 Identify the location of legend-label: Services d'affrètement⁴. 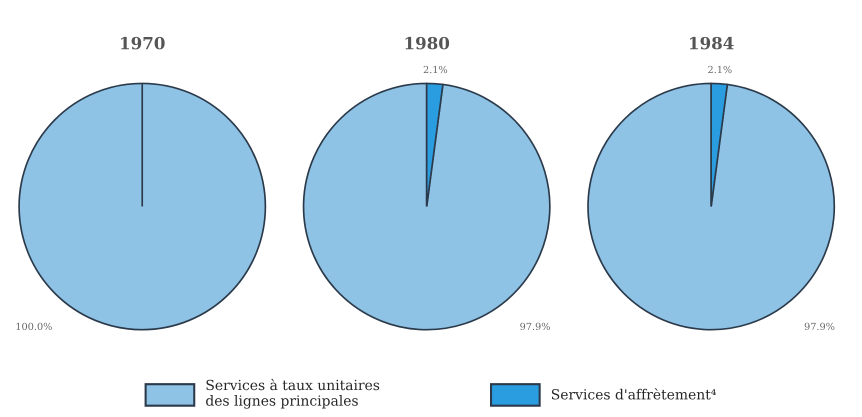
(634, 394).